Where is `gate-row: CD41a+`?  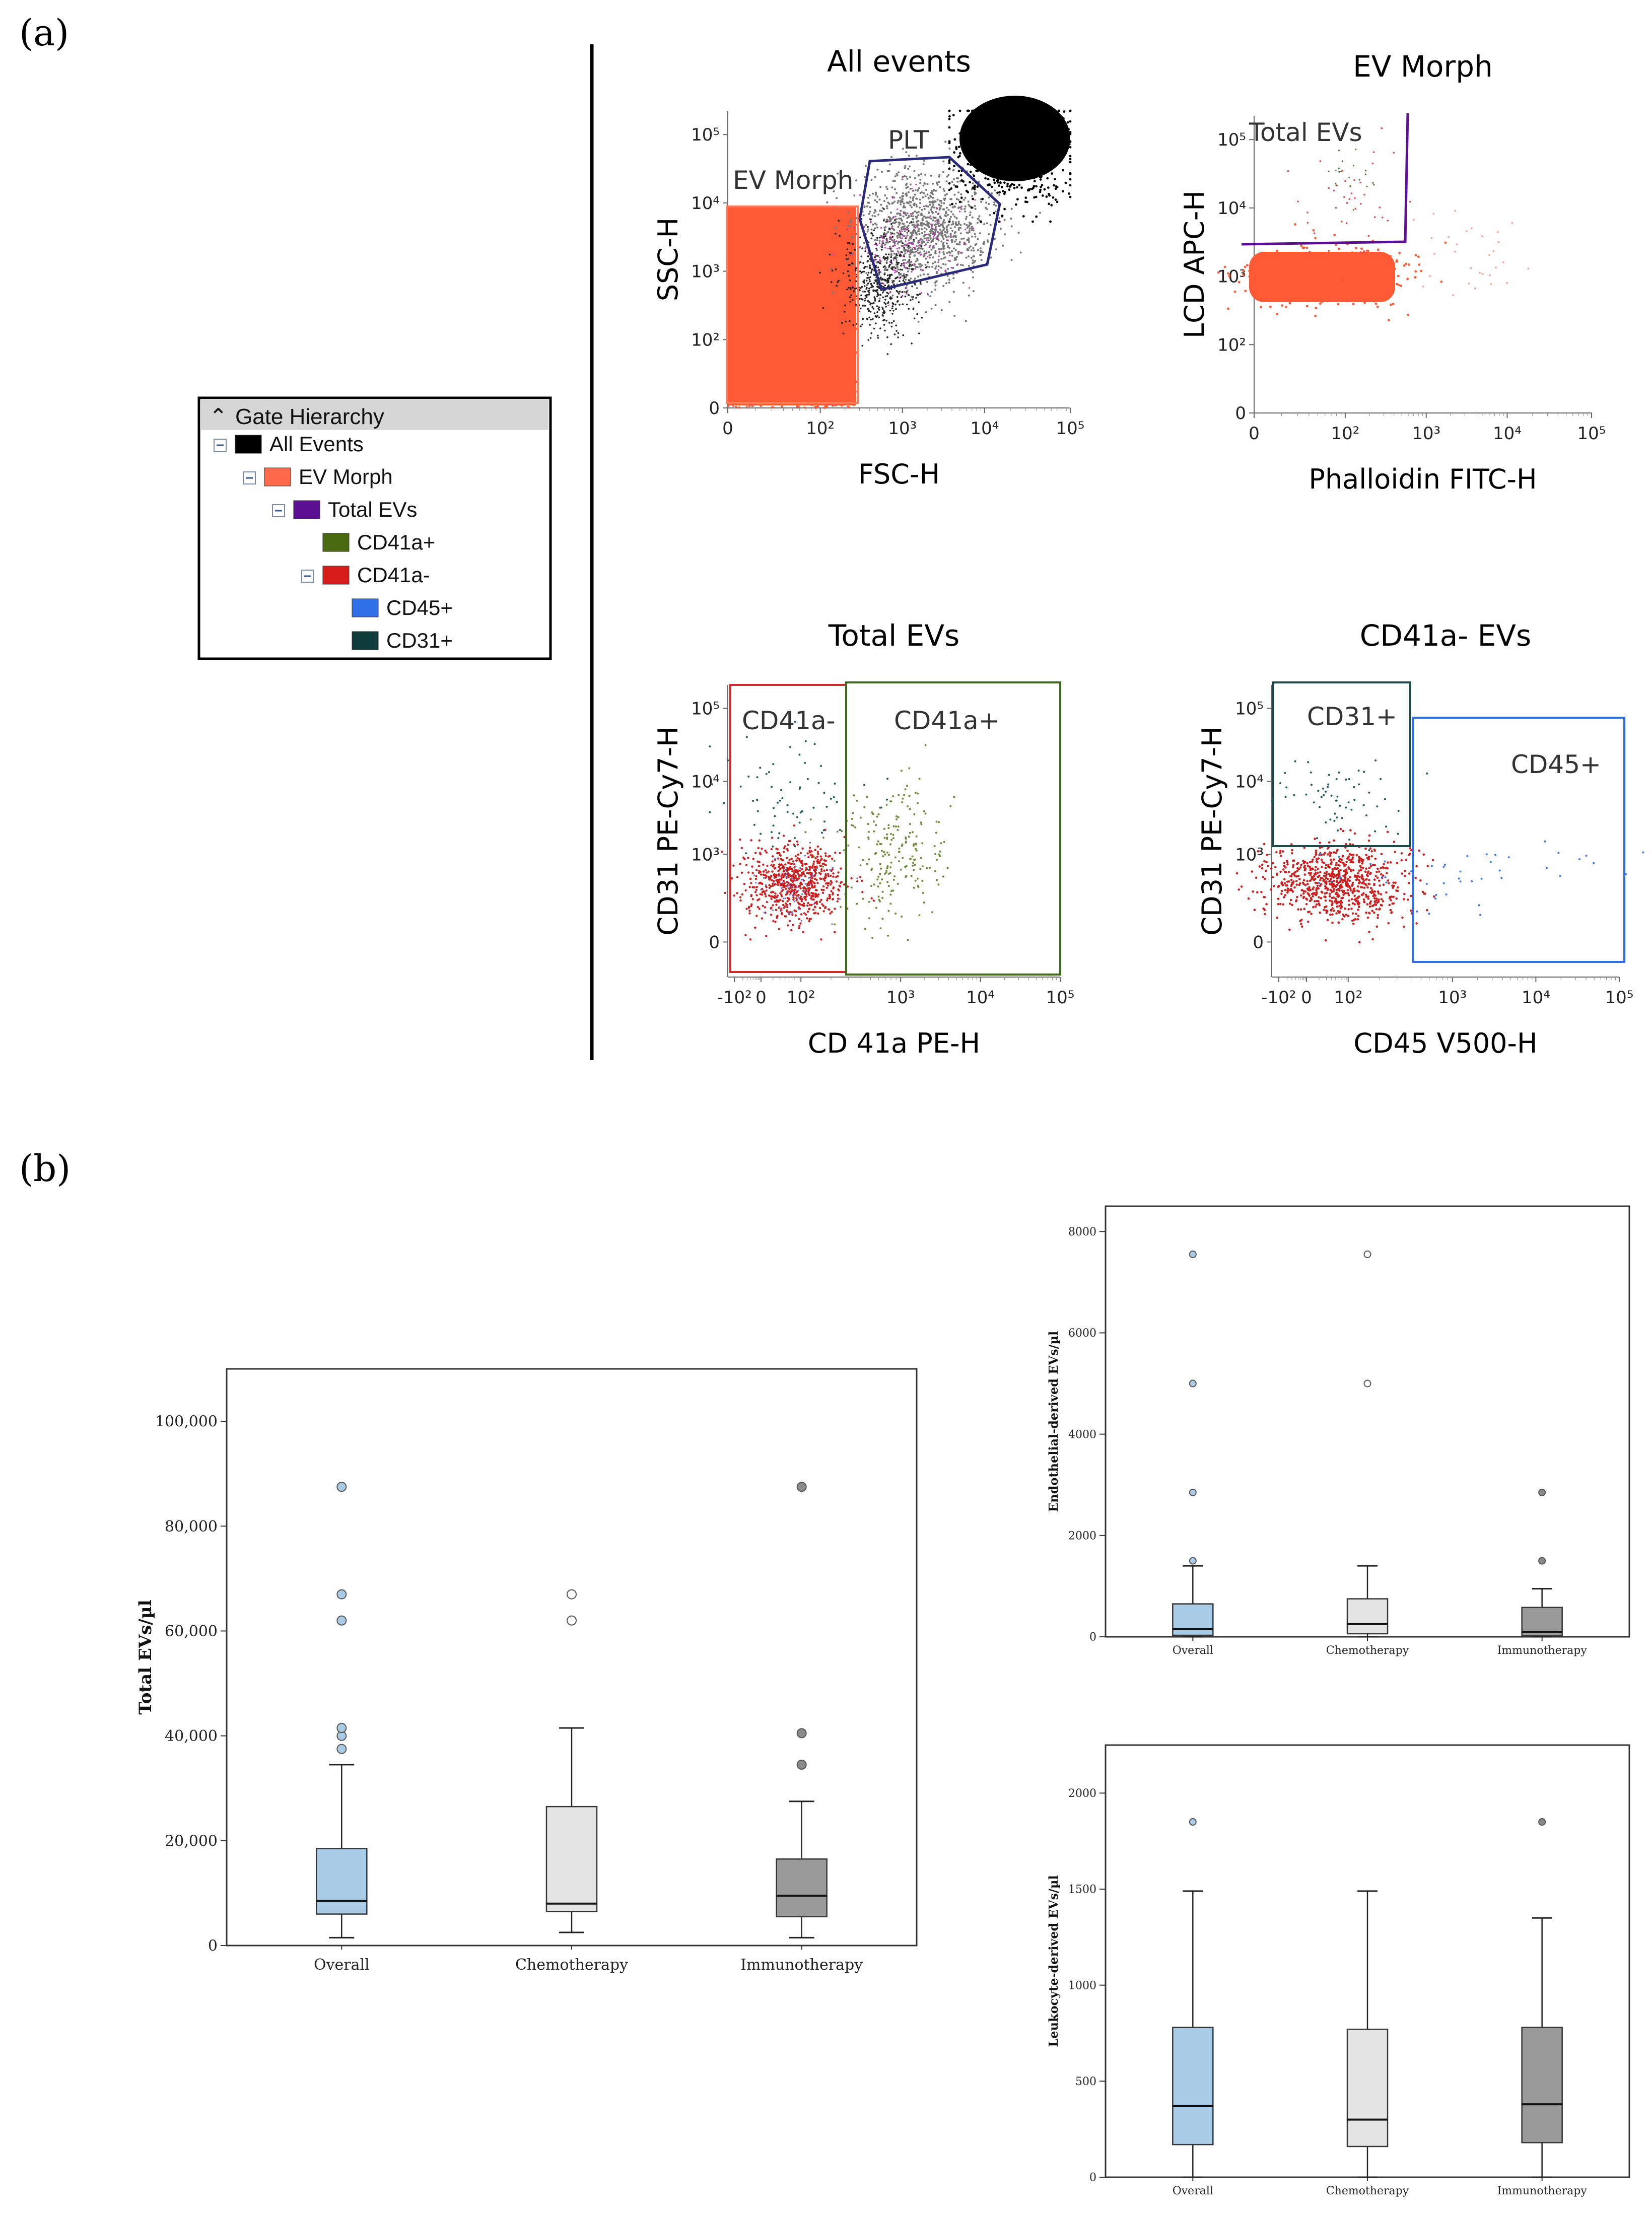 gate-row: CD41a+ is located at coordinates (379, 542).